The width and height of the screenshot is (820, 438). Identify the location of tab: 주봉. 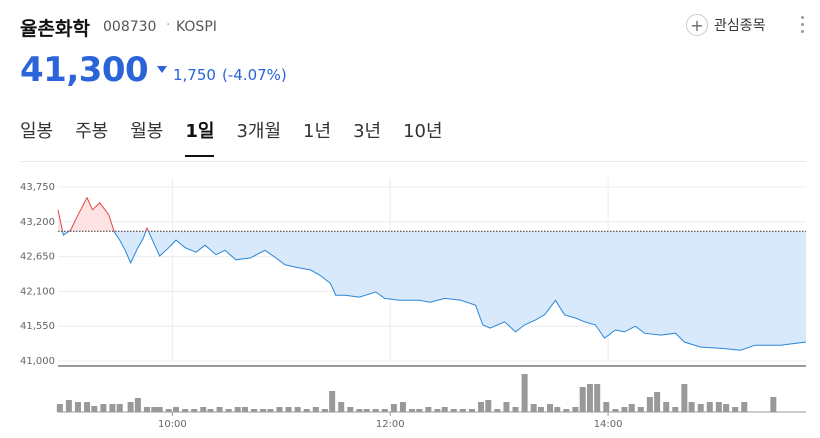
(92, 131).